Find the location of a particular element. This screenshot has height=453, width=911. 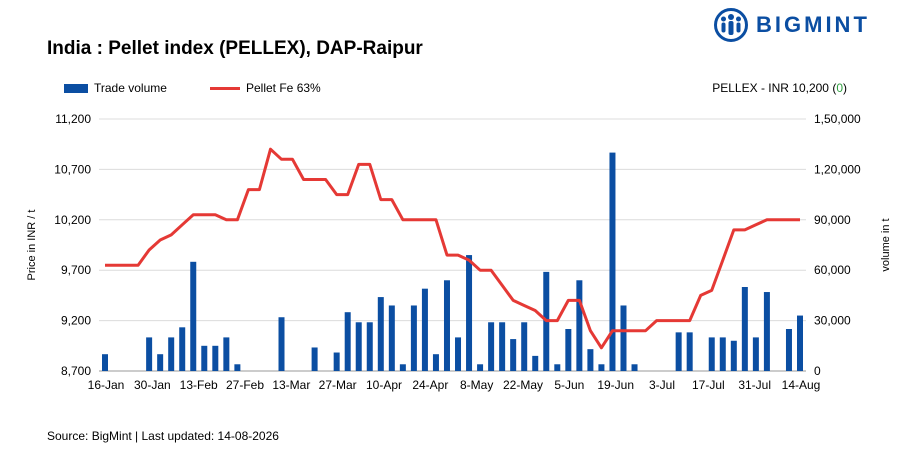

x-tick-label: 14-Aug is located at coordinates (801, 385).